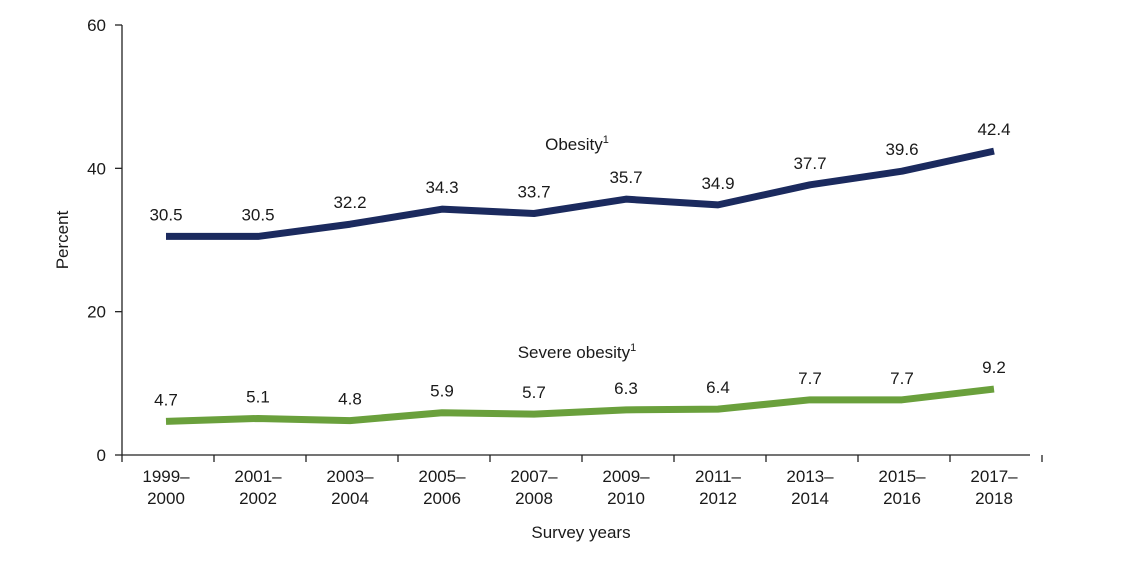 This screenshot has height=576, width=1125. Describe the element at coordinates (350, 476) in the screenshot. I see `x-tick-label-line: 2003–` at that location.